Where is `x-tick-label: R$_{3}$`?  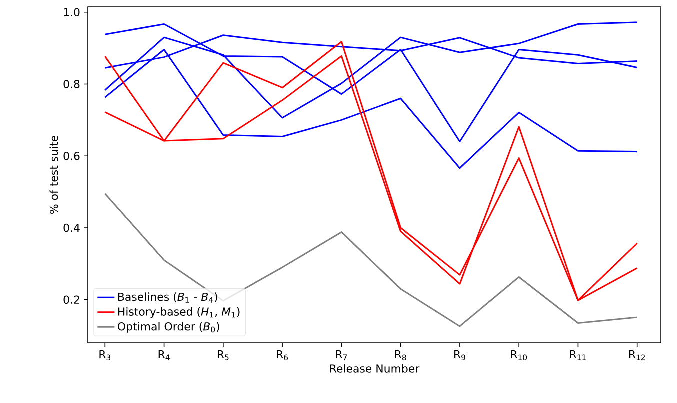 x-tick-label: R$_{3}$ is located at coordinates (105, 355).